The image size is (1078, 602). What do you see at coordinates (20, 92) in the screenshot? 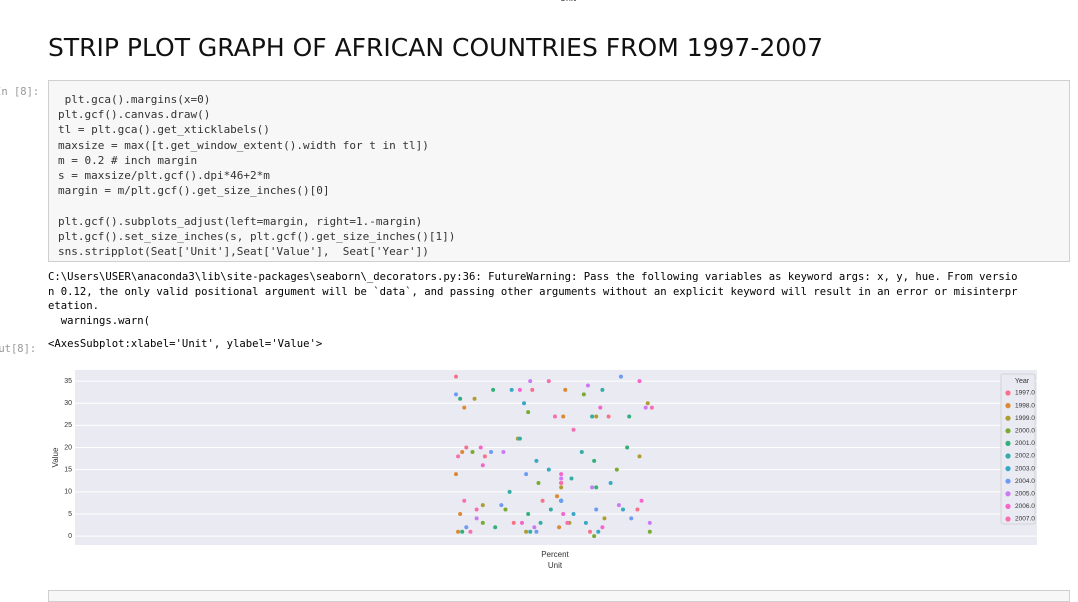
I see `input-prompt: In [8]:` at bounding box center [20, 92].